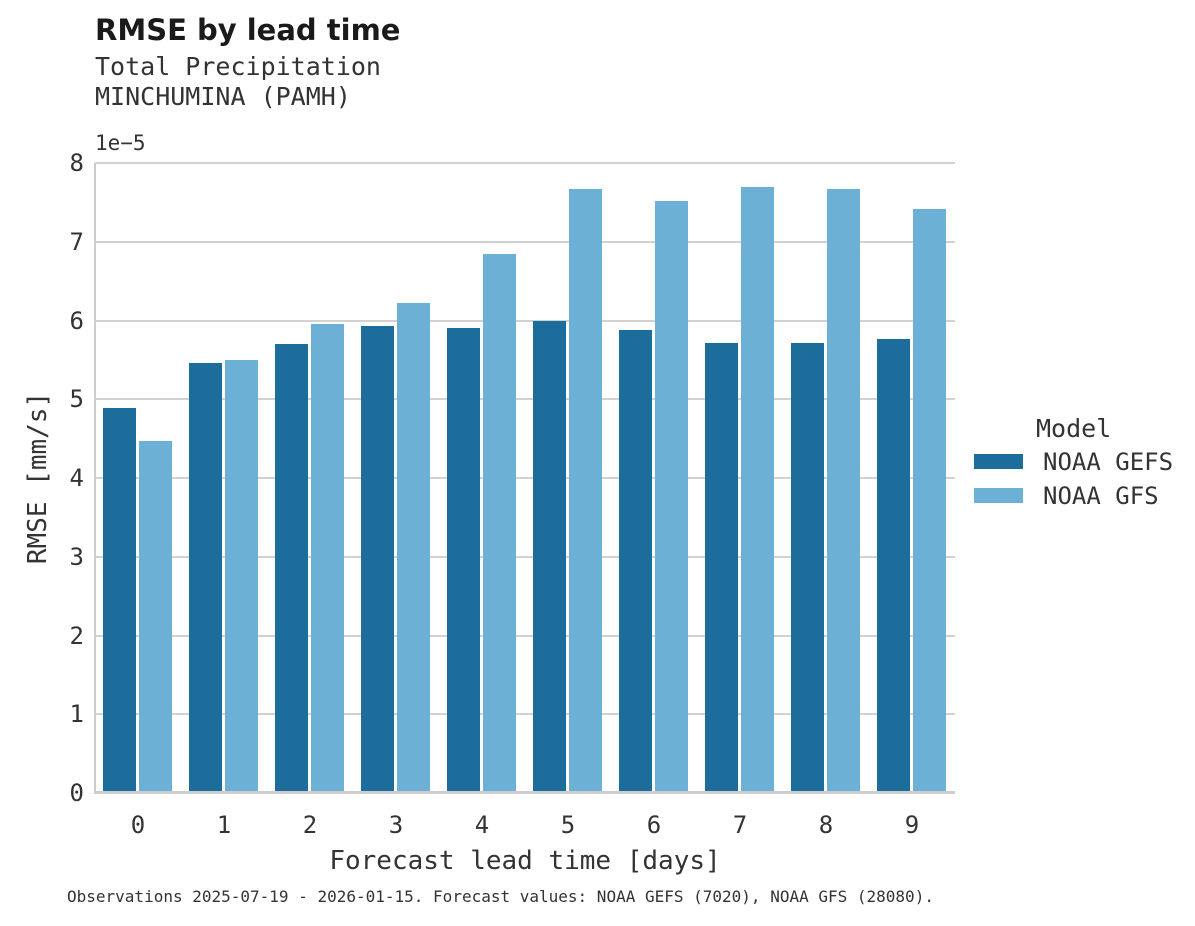  What do you see at coordinates (76, 635) in the screenshot?
I see `y-tick-label-2: 2` at bounding box center [76, 635].